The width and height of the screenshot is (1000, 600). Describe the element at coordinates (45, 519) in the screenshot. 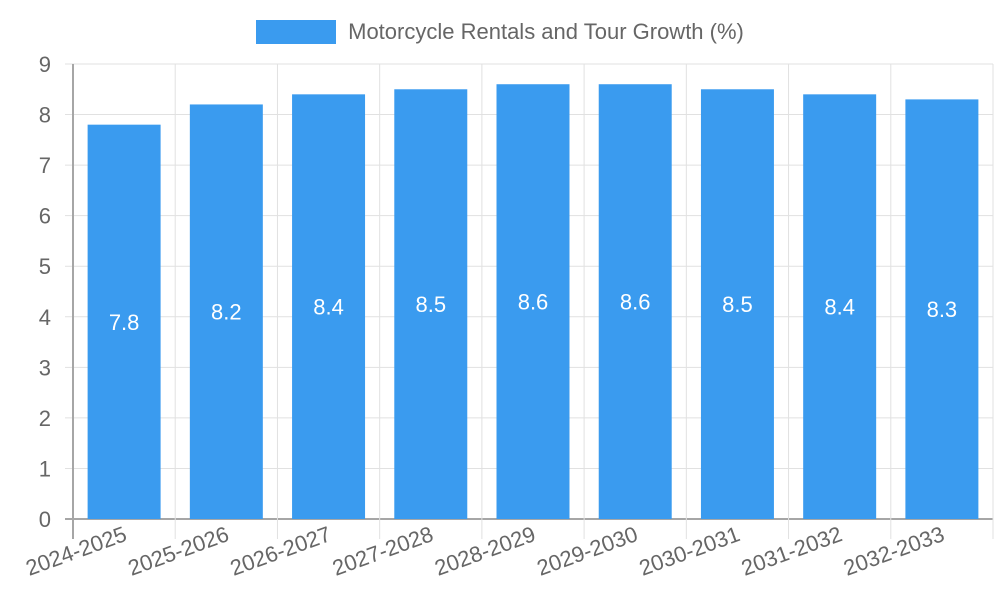

I see `y-tick-label: 0` at that location.